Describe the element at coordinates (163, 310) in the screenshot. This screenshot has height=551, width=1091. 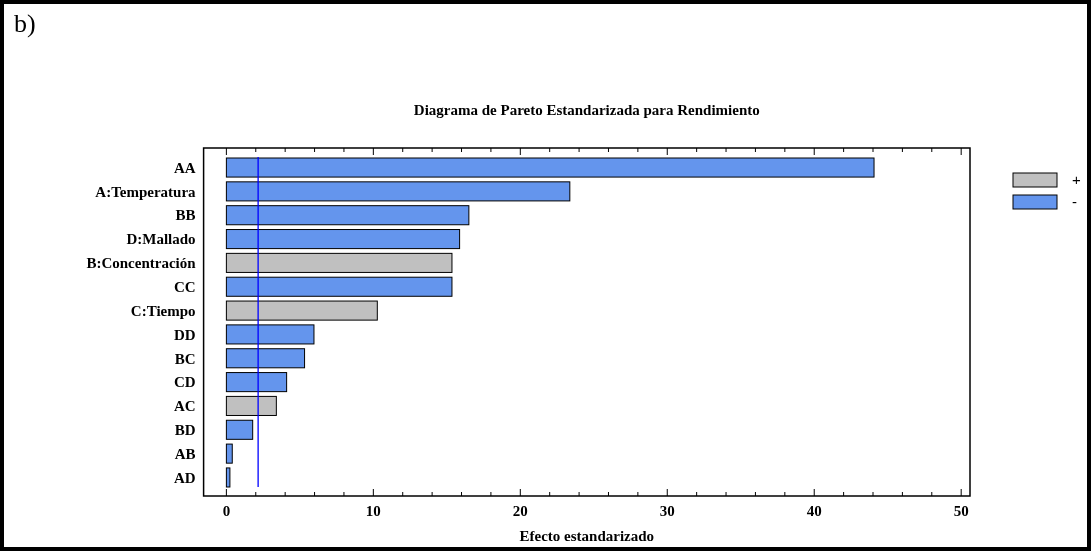
I see `y-tick-label: C:Tiempo` at that location.